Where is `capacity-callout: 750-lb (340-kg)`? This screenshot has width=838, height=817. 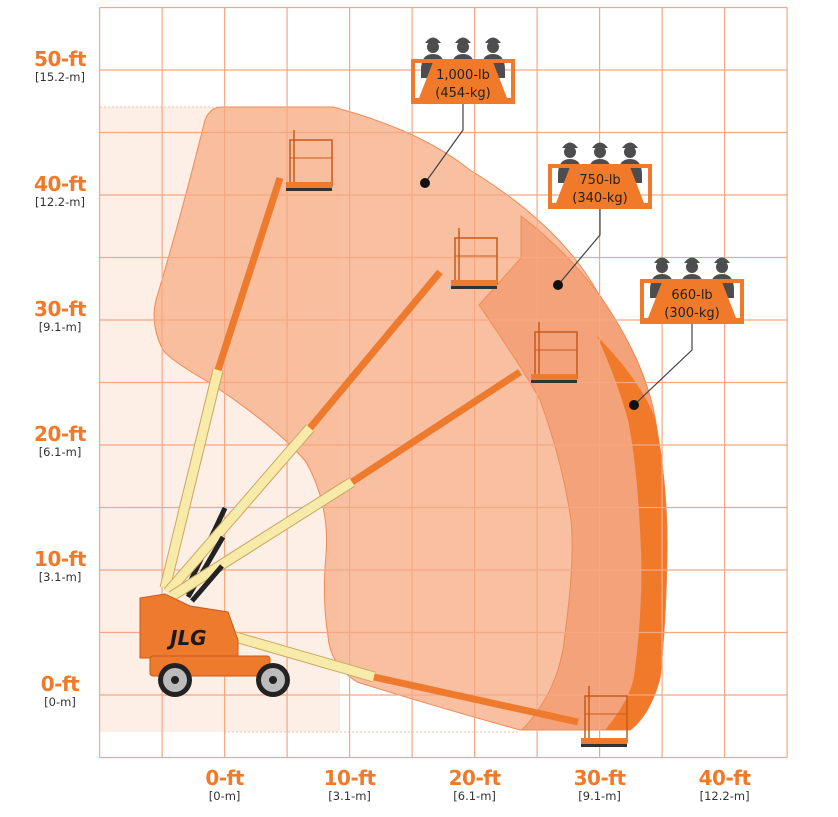 capacity-callout: 750-lb (340-kg) is located at coordinates (600, 216).